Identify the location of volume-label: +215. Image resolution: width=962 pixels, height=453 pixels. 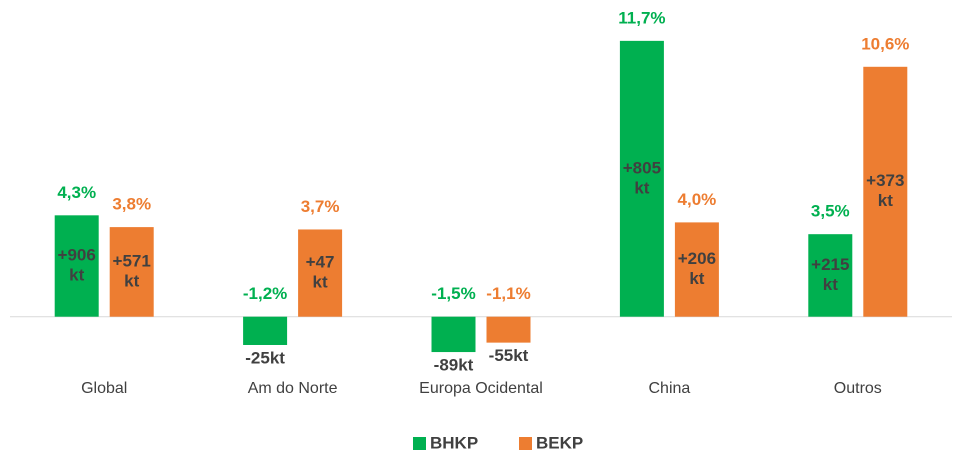
(830, 264).